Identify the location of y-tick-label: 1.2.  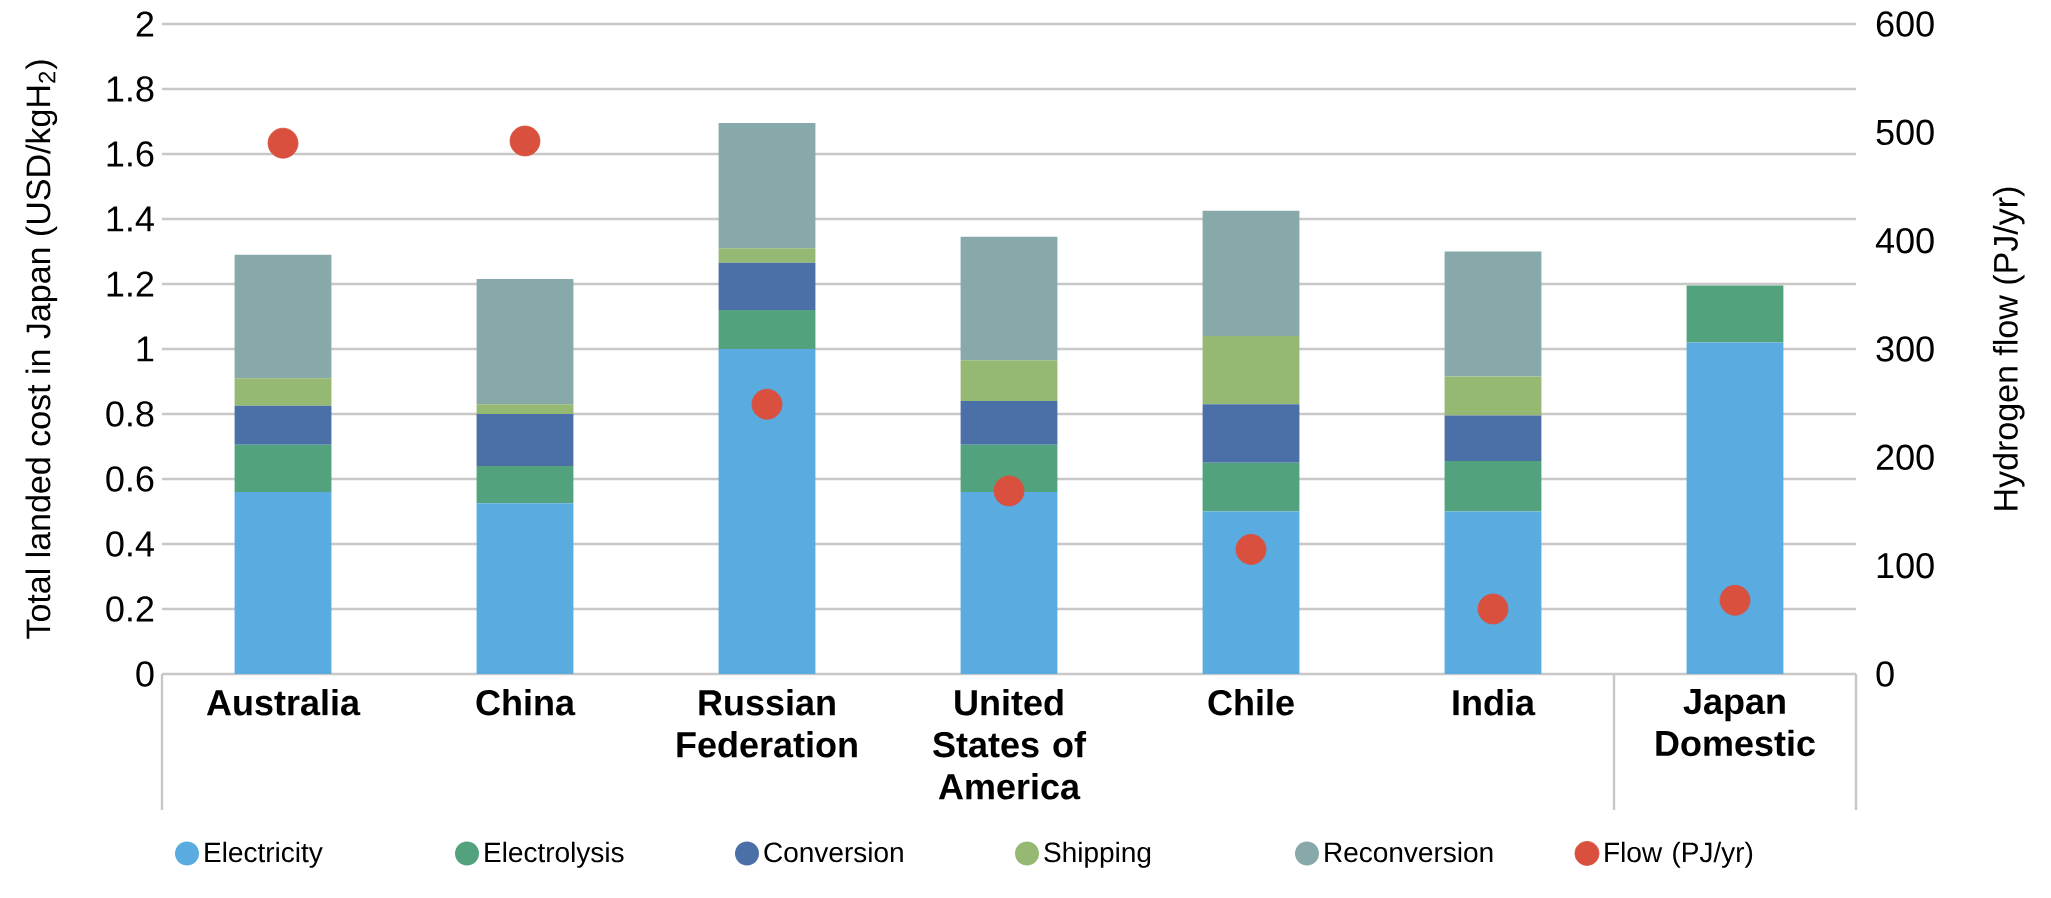
(130, 284).